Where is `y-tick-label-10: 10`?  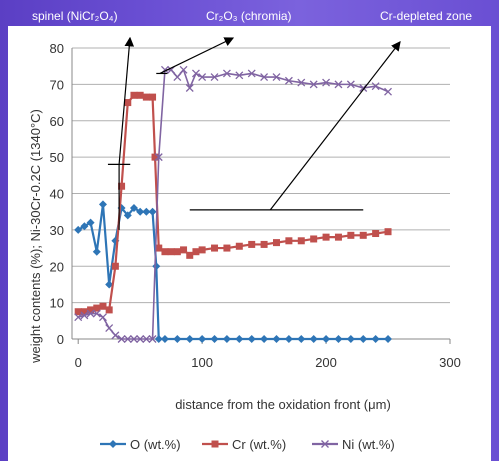 y-tick-label-10: 10 is located at coordinates (57, 303).